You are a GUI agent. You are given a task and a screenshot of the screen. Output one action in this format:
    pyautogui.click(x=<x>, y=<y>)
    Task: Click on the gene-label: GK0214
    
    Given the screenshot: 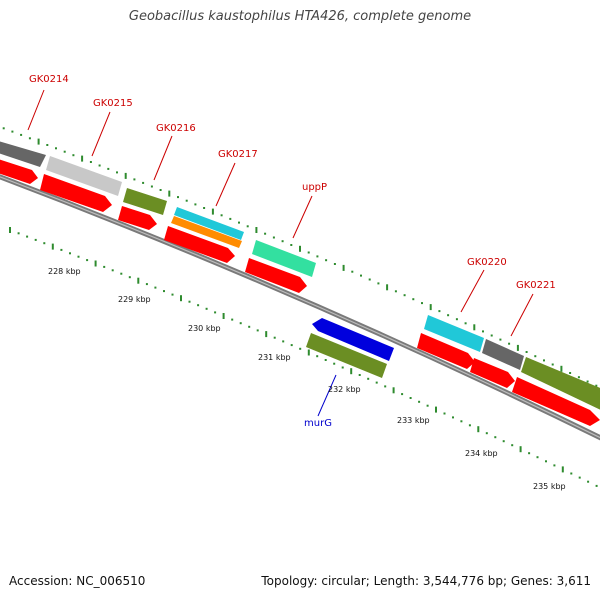 What is the action you would take?
    pyautogui.click(x=49, y=79)
    